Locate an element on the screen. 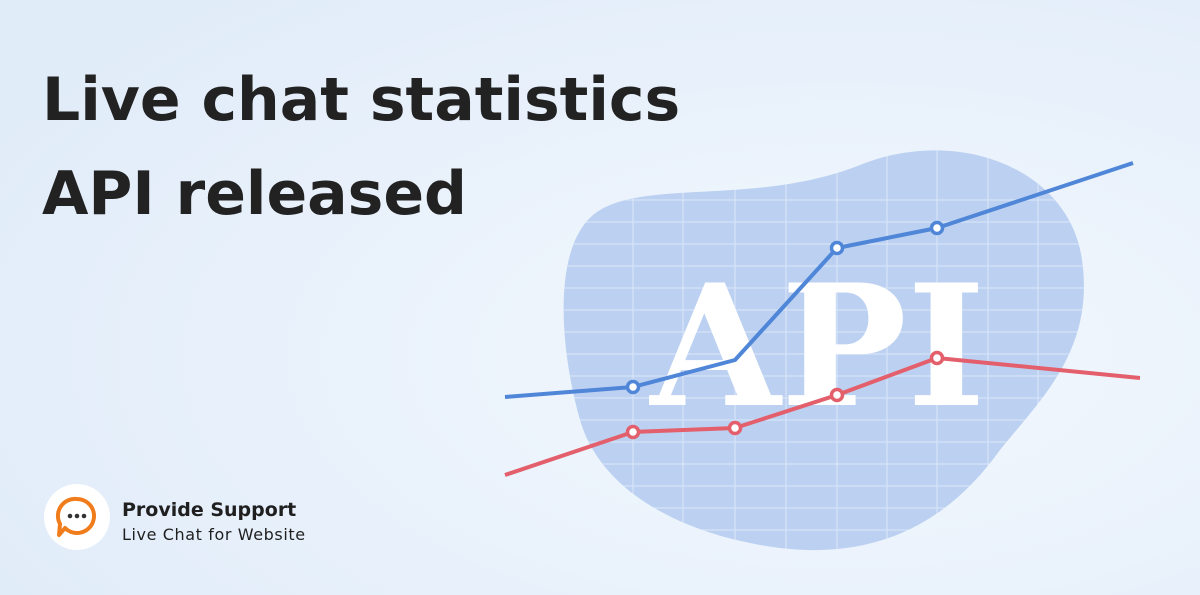 This screenshot has height=595, width=1200. red-line is located at coordinates (822, 416).